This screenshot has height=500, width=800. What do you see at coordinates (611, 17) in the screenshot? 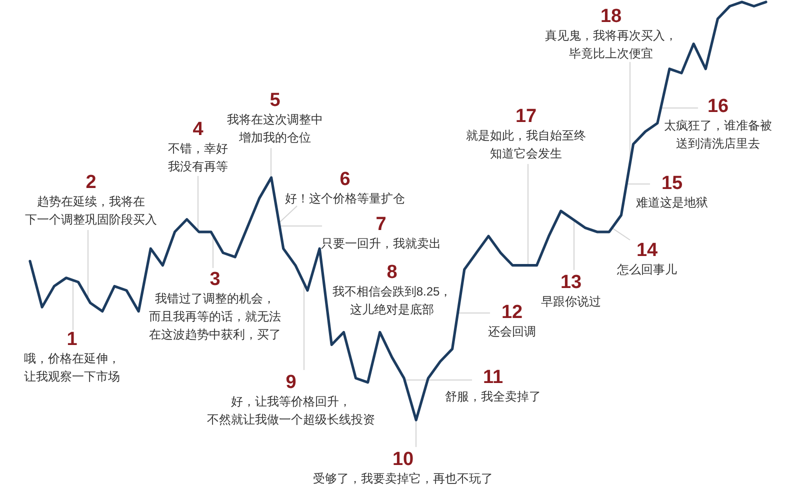
I see `annotation: 18` at bounding box center [611, 17].